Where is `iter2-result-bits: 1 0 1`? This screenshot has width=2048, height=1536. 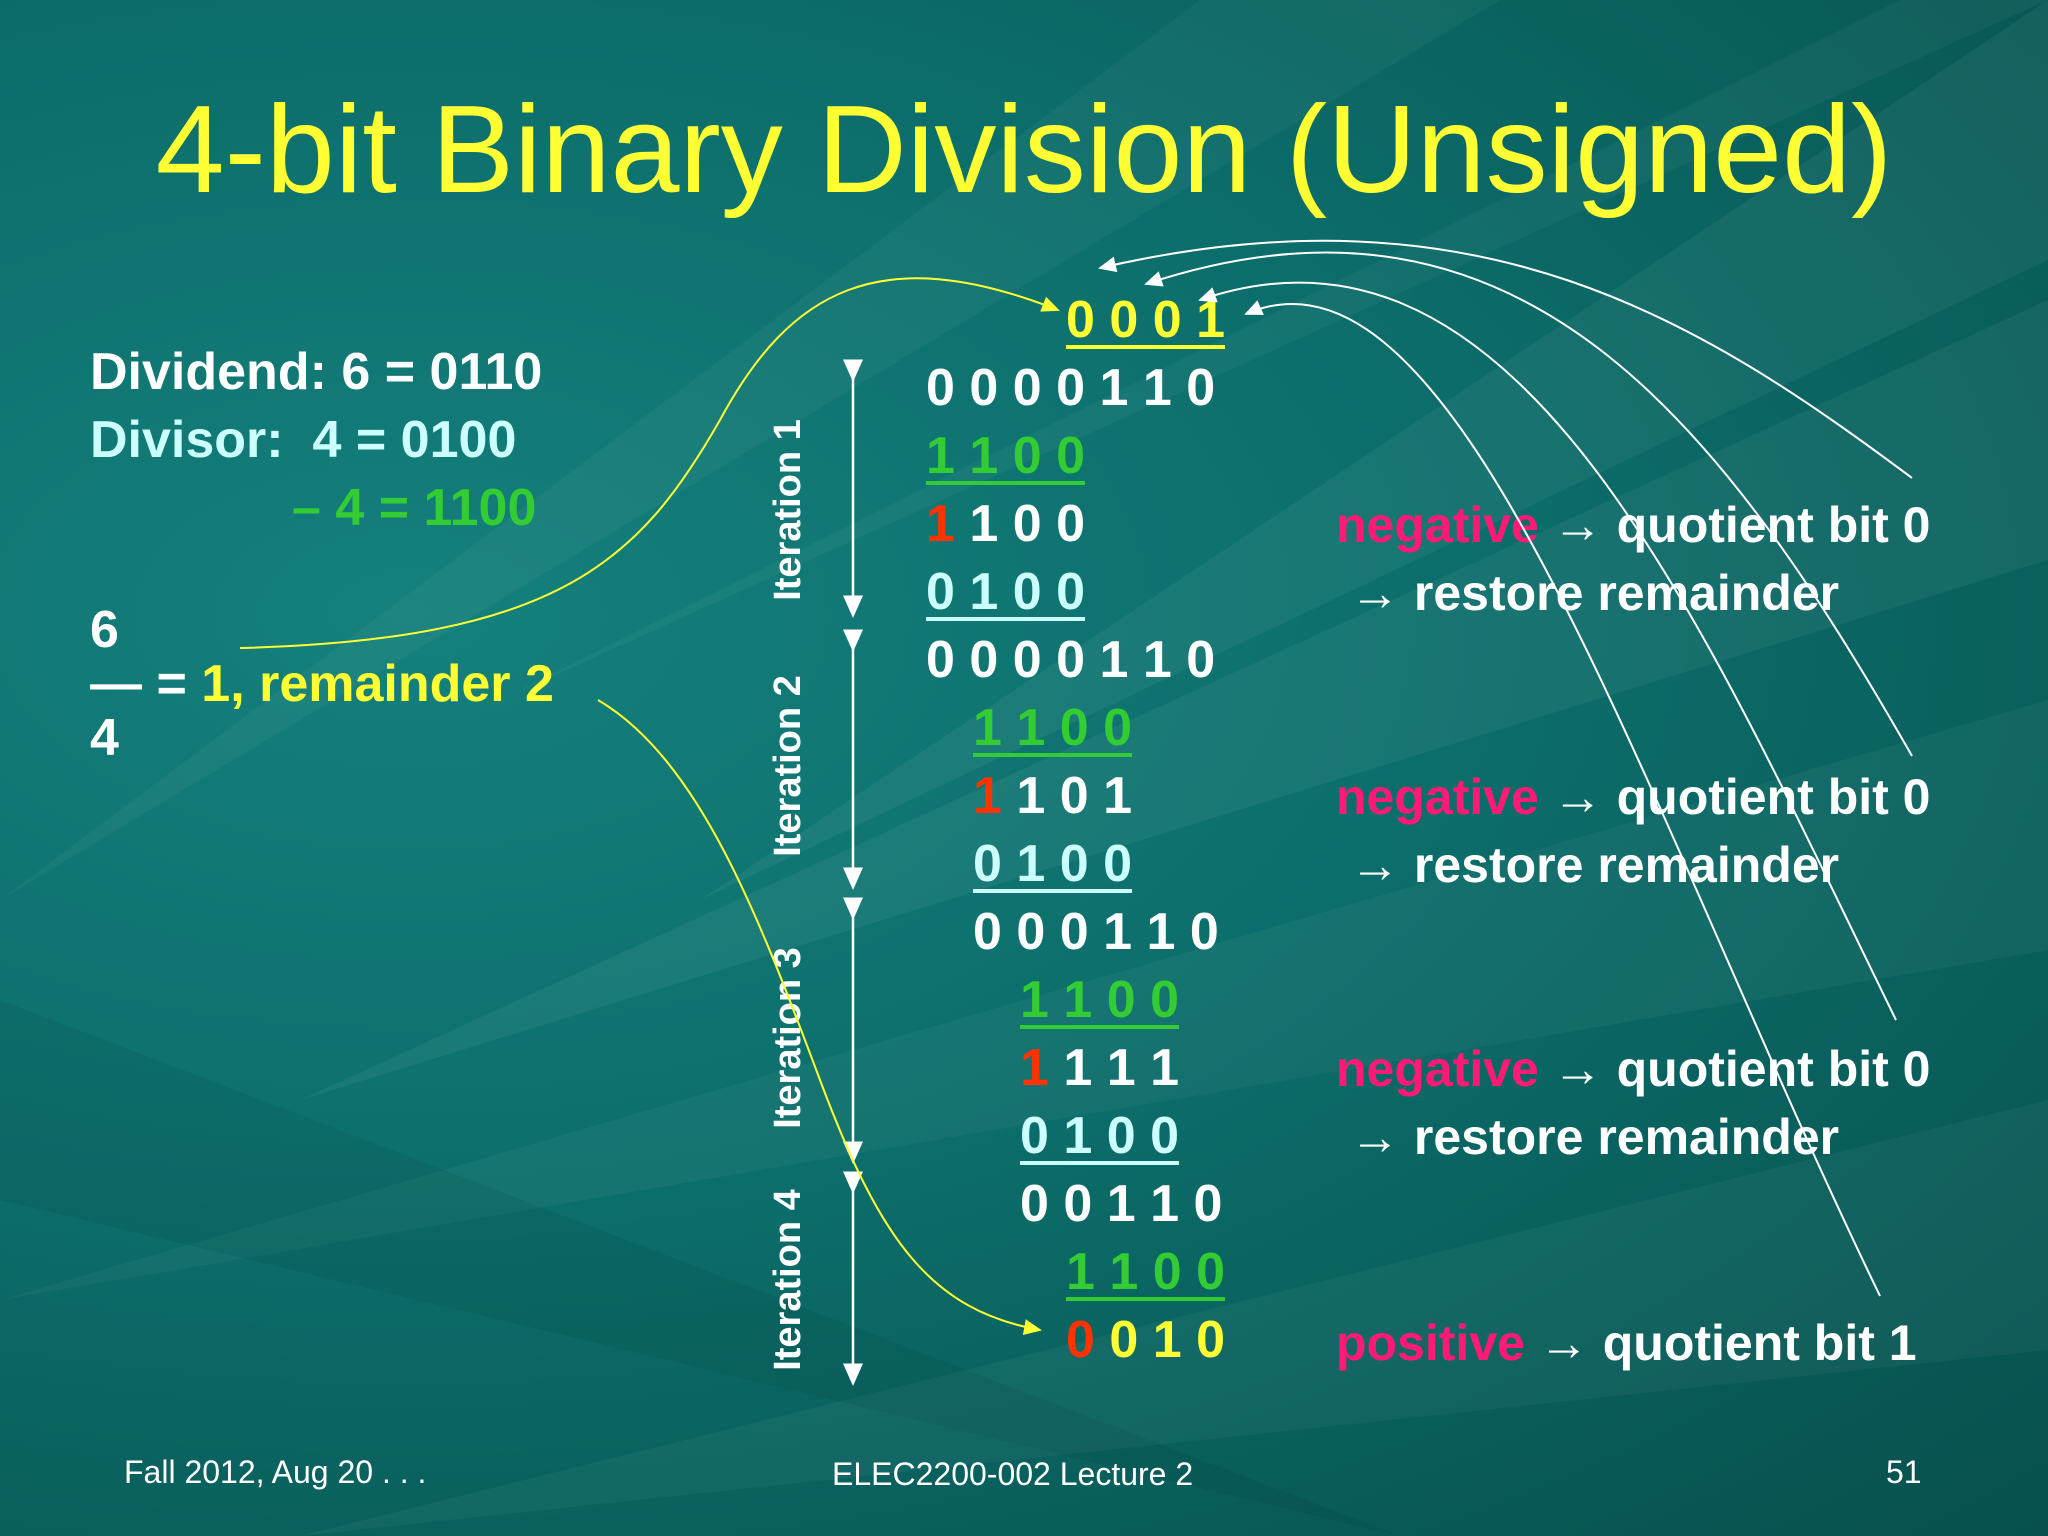
iter2-result-bits: 1 0 1 is located at coordinates (1067, 796).